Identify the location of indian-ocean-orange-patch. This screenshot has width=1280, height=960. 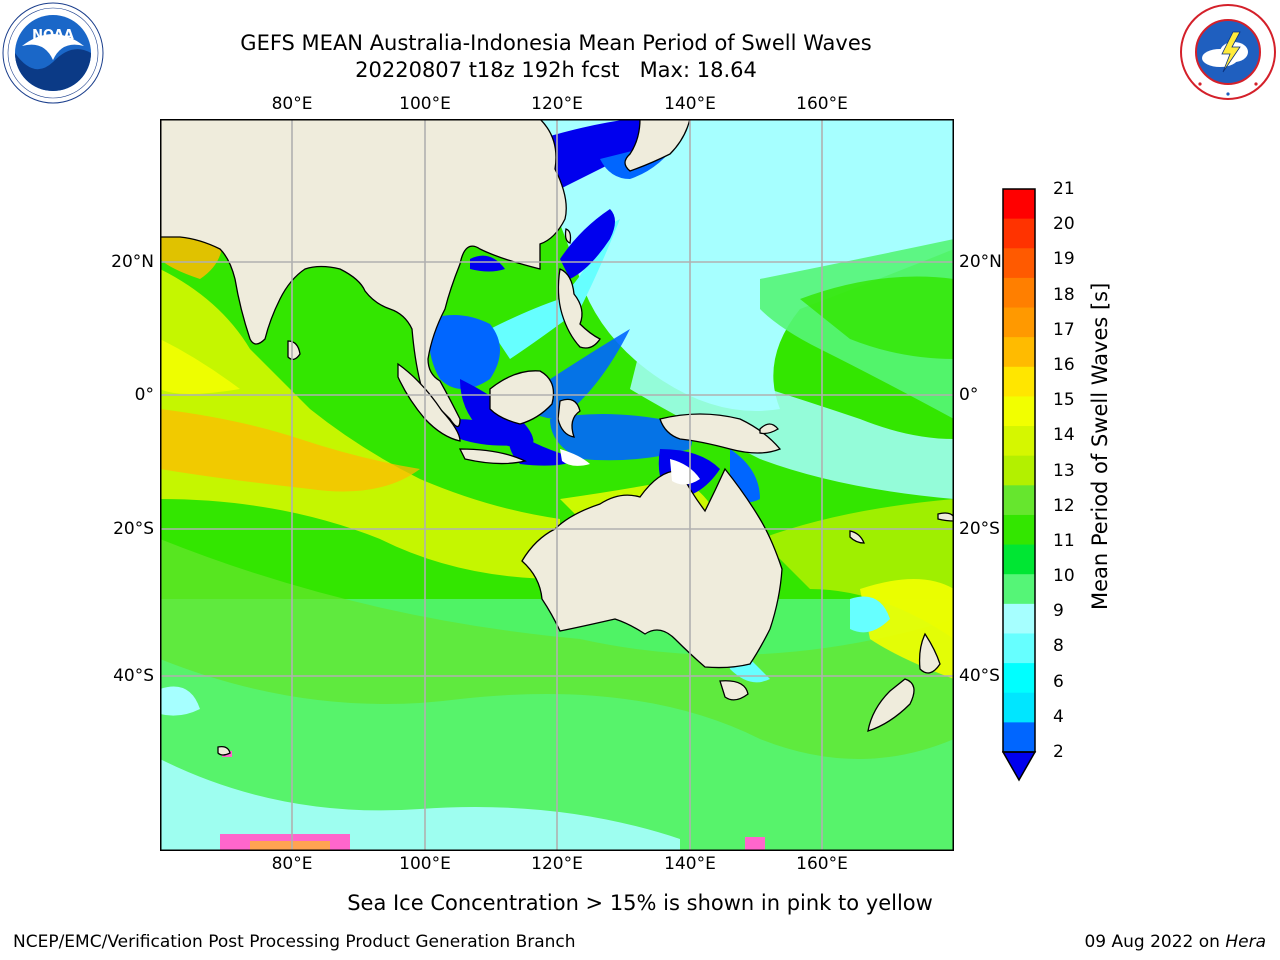
(290, 450).